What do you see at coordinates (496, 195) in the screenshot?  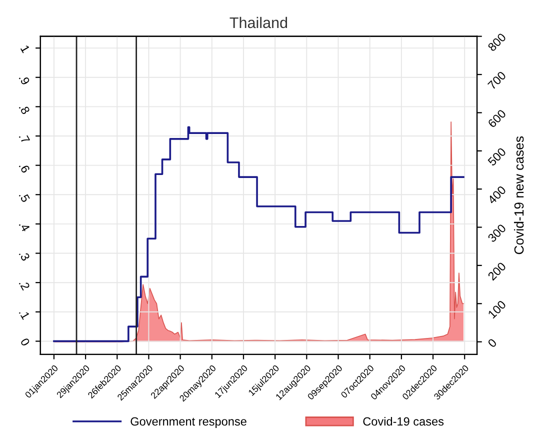 I see `y2-tick-label: 400` at bounding box center [496, 195].